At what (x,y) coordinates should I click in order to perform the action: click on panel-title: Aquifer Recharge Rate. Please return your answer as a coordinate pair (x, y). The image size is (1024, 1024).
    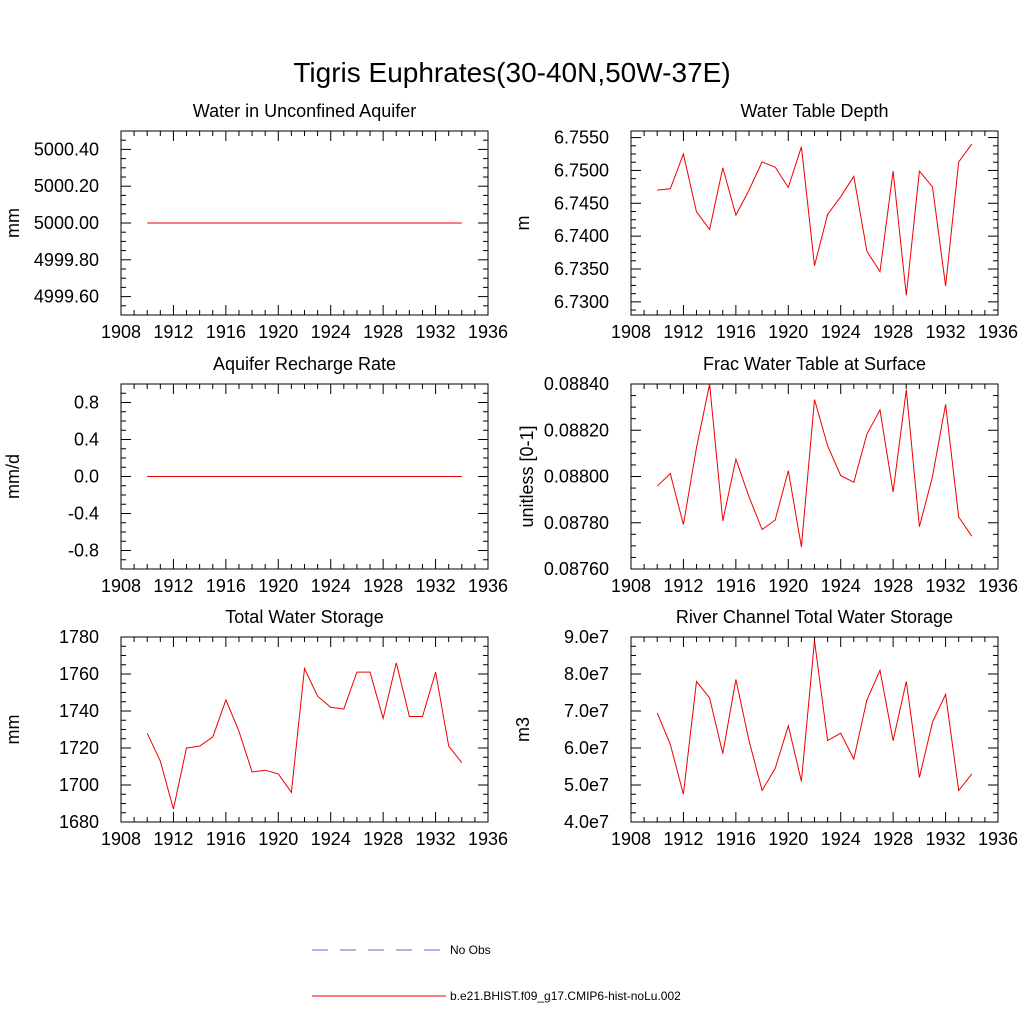
    Looking at the image, I should click on (304, 364).